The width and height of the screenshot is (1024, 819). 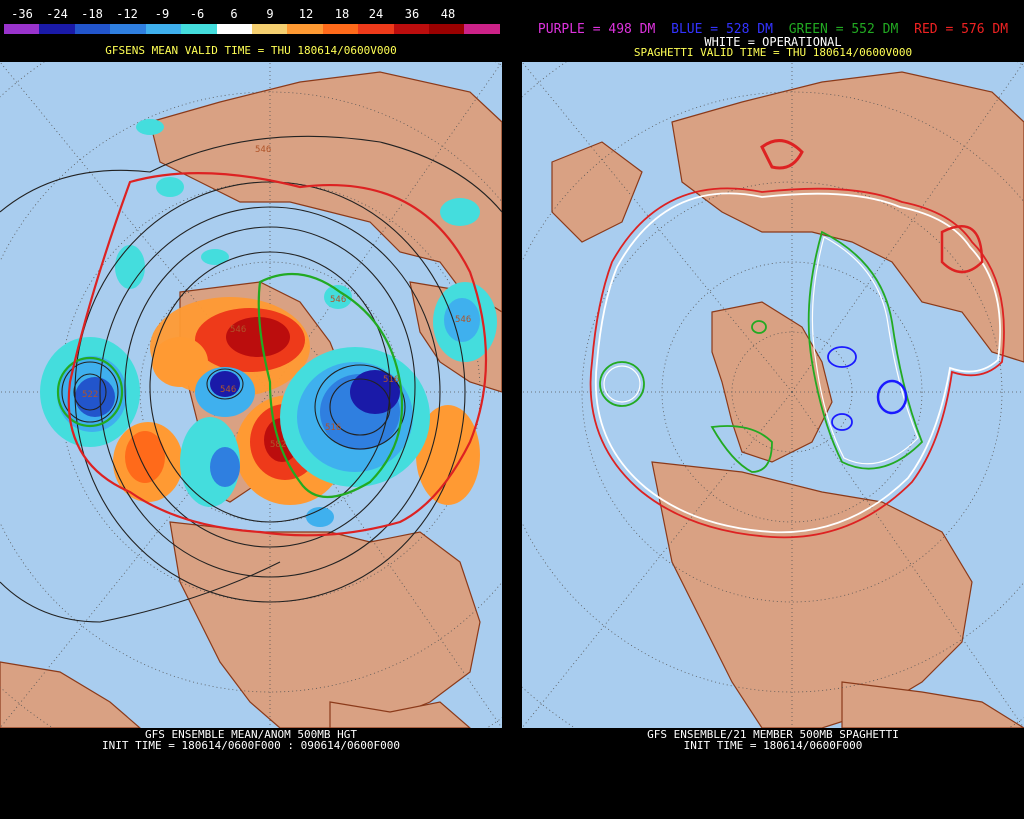 I want to click on panel-divider, so click(x=512, y=409).